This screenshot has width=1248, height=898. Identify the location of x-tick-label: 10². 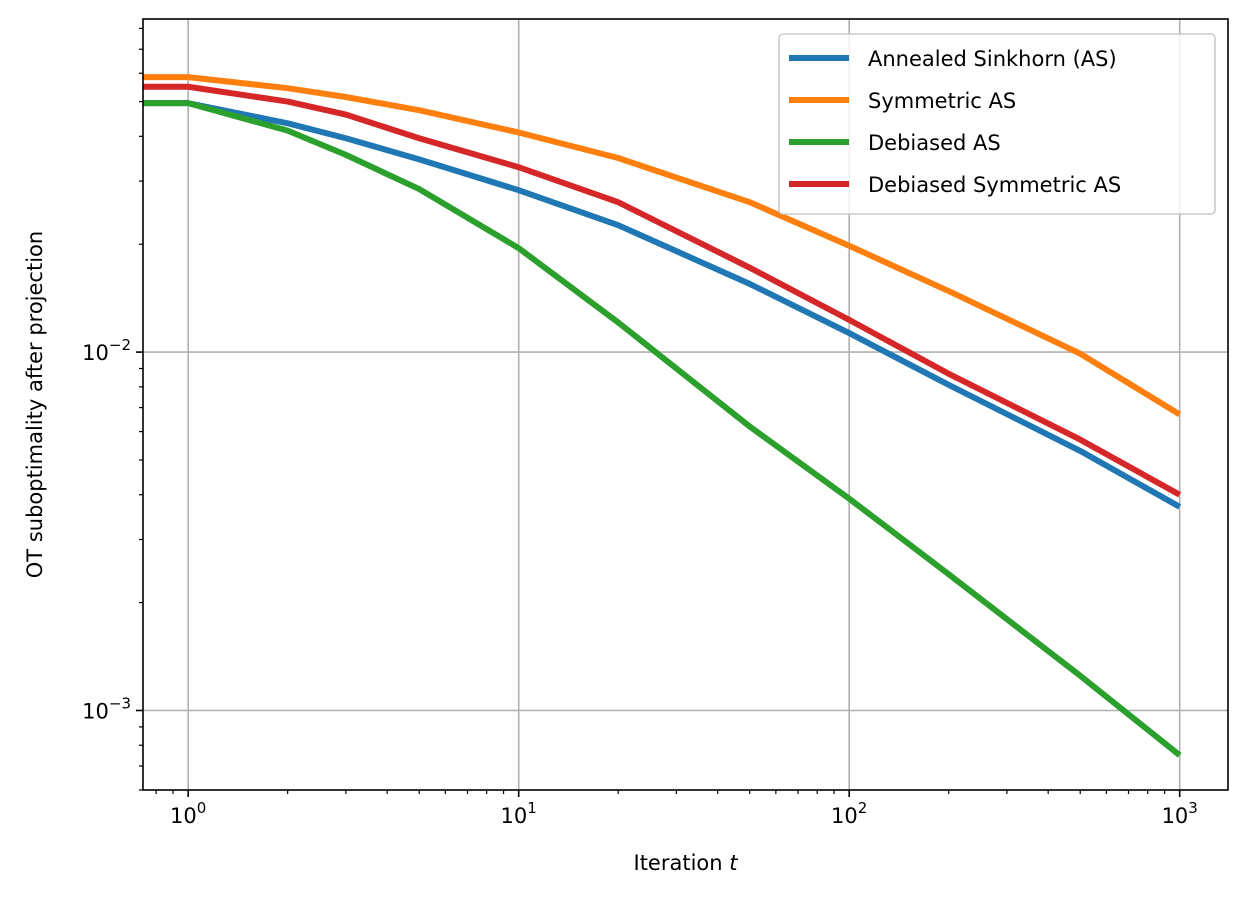
(849, 813).